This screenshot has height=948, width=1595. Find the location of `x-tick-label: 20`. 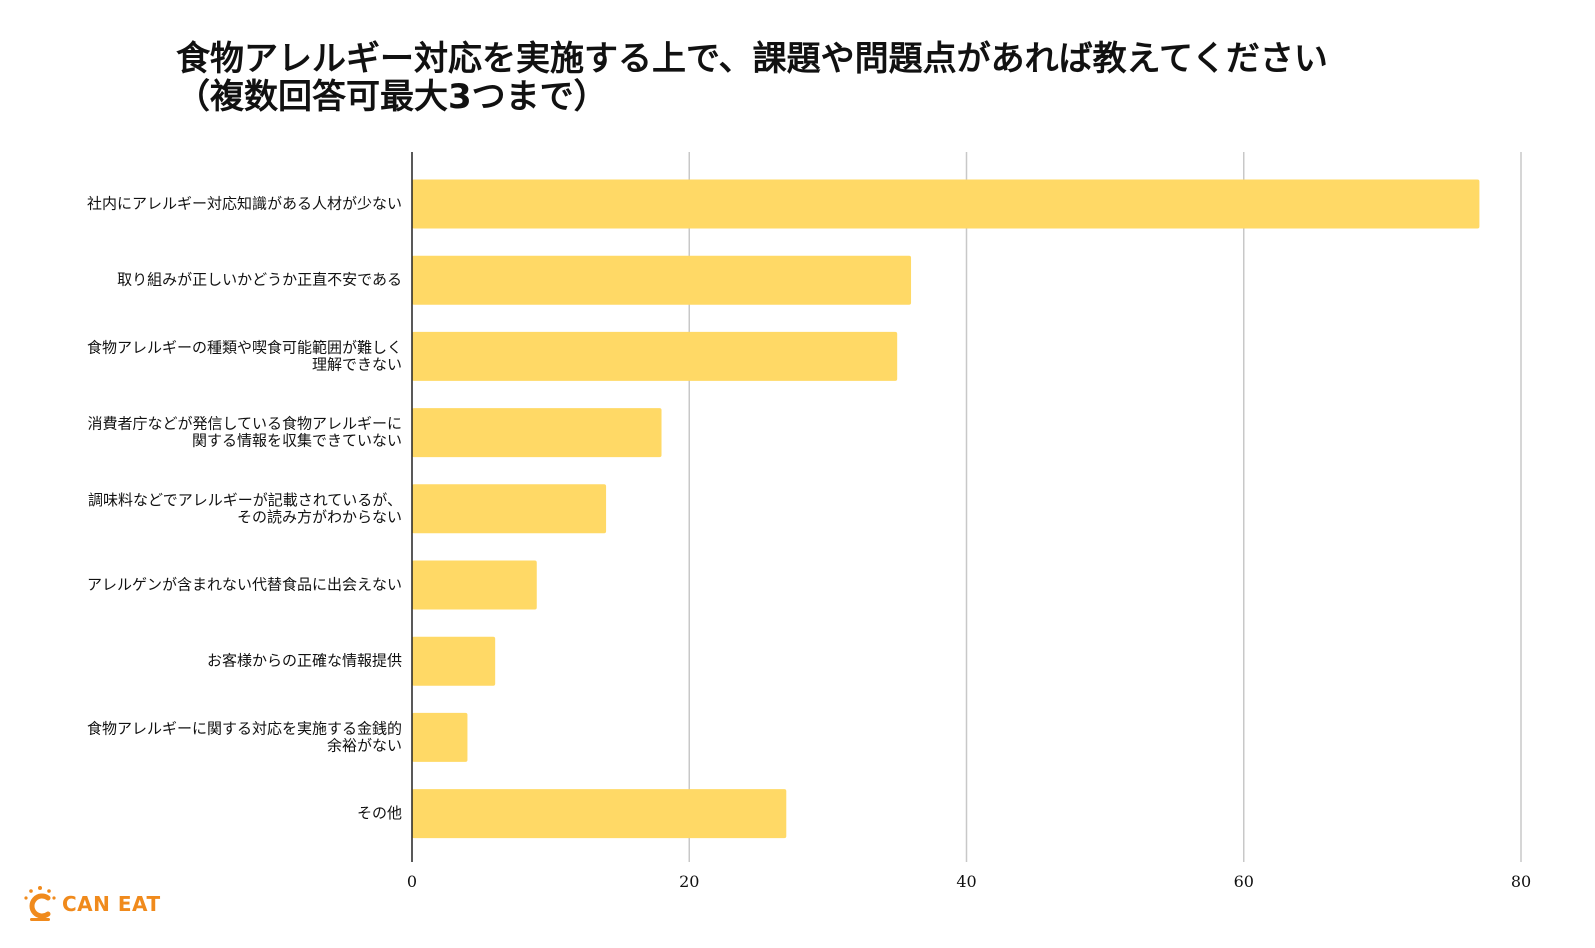

x-tick-label: 20 is located at coordinates (689, 881).